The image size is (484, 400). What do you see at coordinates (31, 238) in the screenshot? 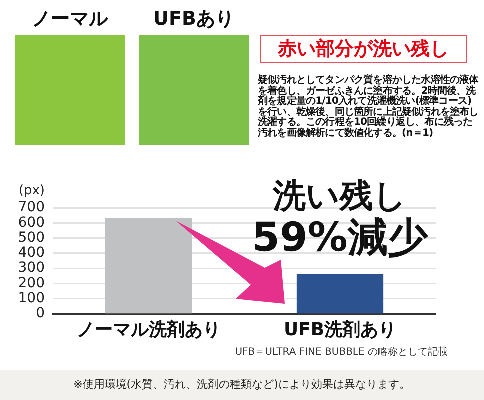
I see `y-tick-label: 500` at bounding box center [31, 238].